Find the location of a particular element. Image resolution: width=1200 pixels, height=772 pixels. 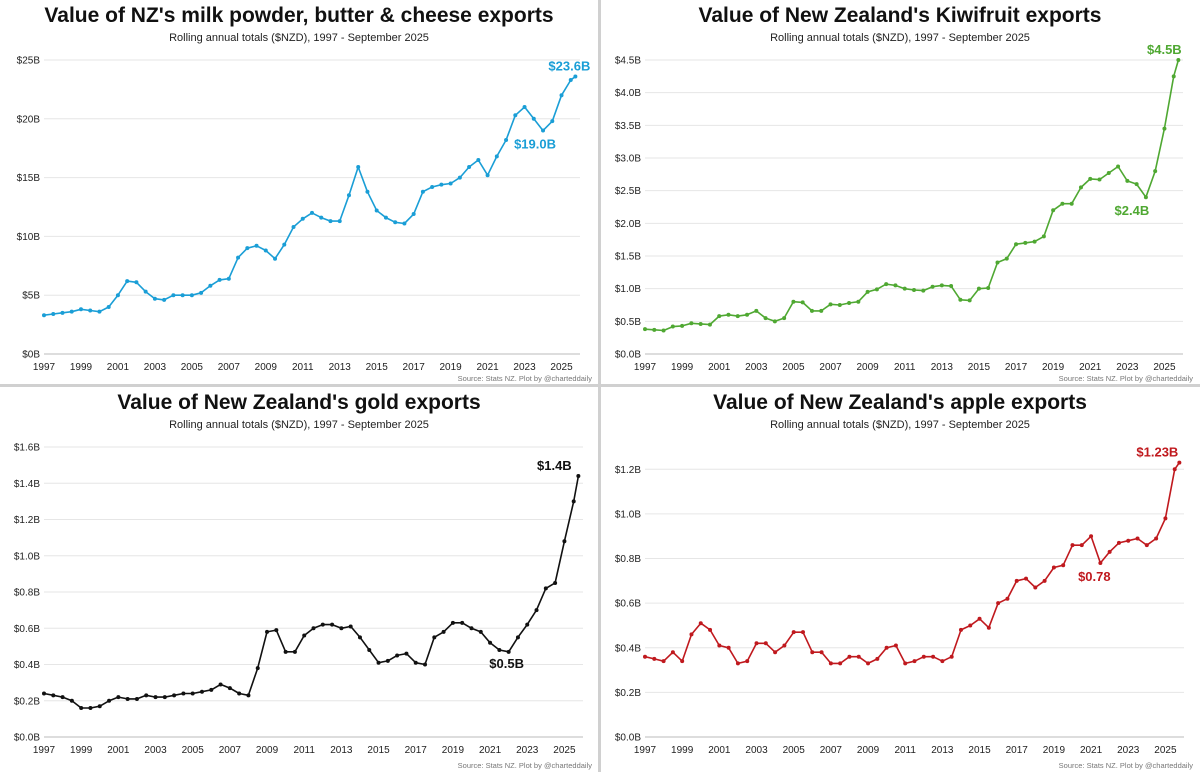

x-tick-label: 2015 is located at coordinates (979, 750).